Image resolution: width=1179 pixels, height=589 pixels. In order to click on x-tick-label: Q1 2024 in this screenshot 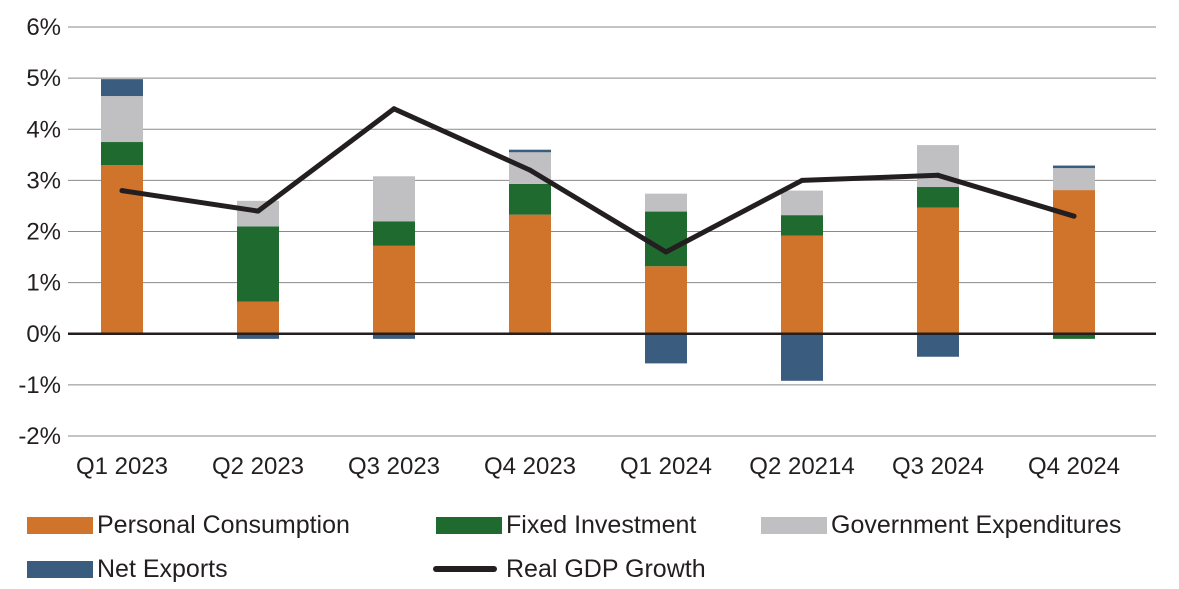, I will do `click(666, 466)`.